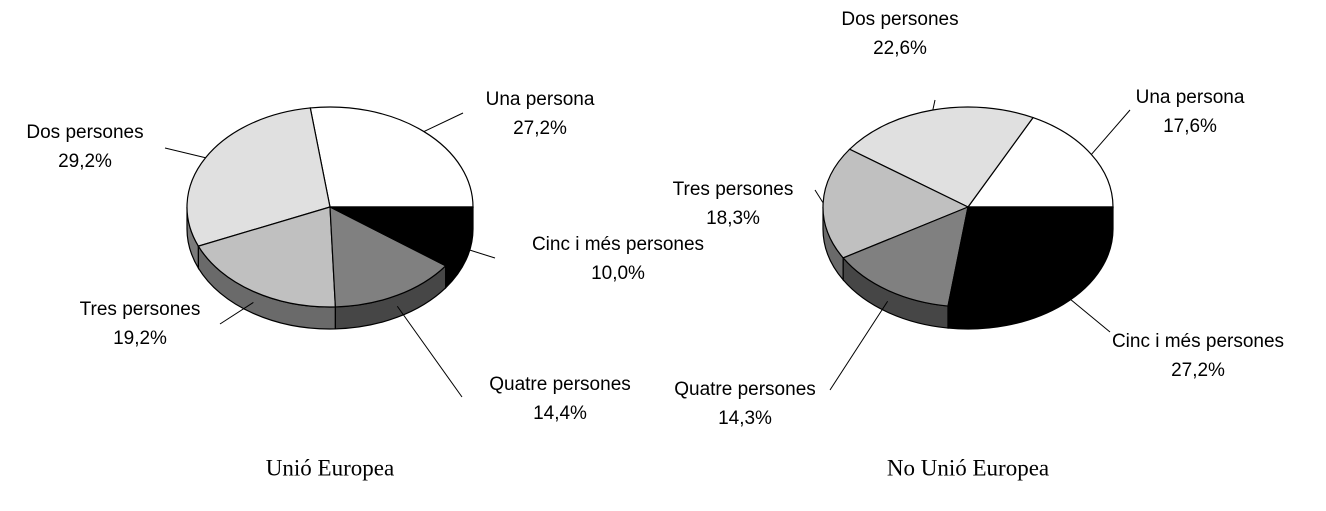 The width and height of the screenshot is (1326, 511). What do you see at coordinates (745, 418) in the screenshot?
I see `slice-value: 14,3%` at bounding box center [745, 418].